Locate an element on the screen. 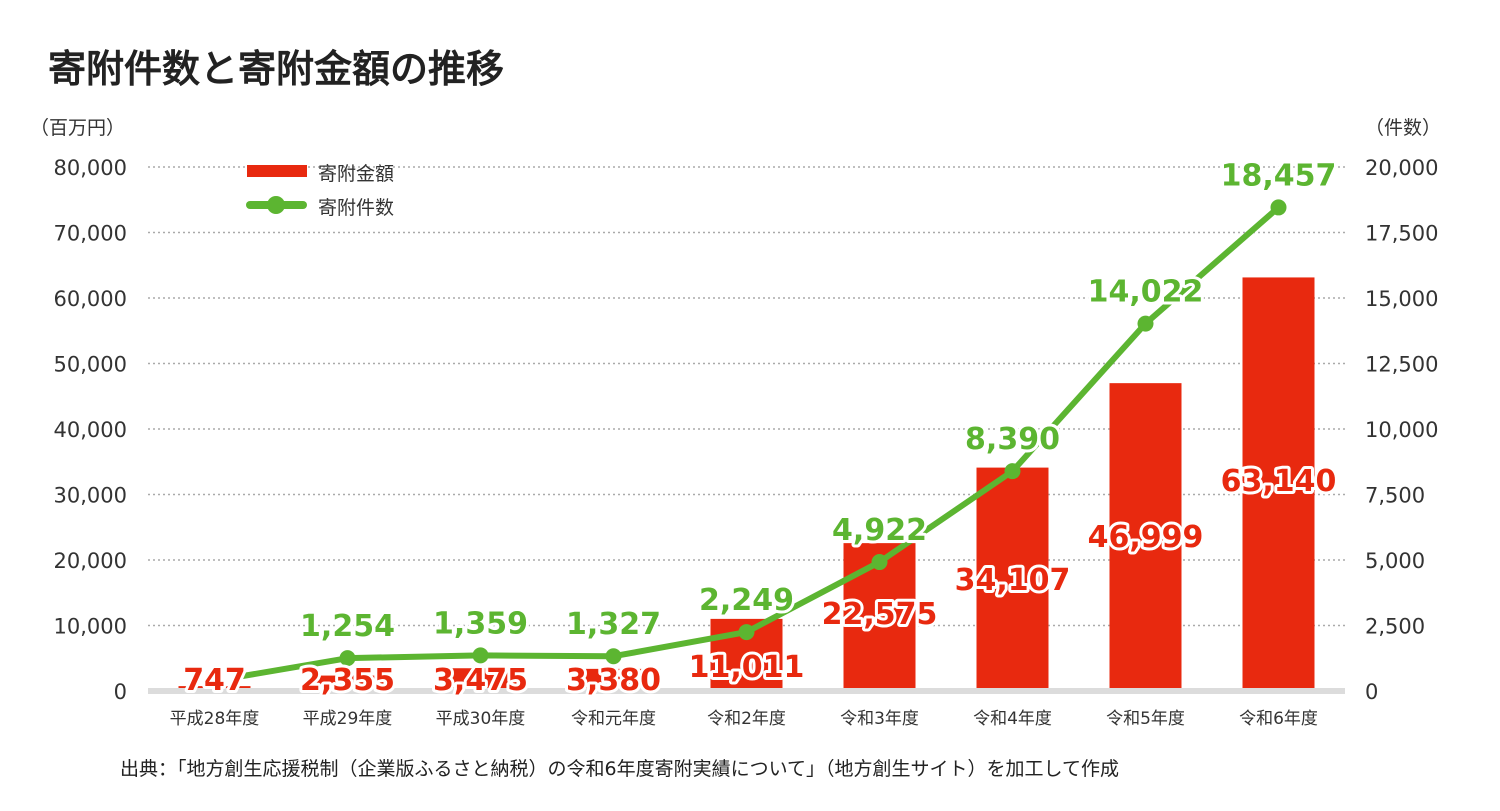  line-value-label: 2,249 is located at coordinates (746, 600).